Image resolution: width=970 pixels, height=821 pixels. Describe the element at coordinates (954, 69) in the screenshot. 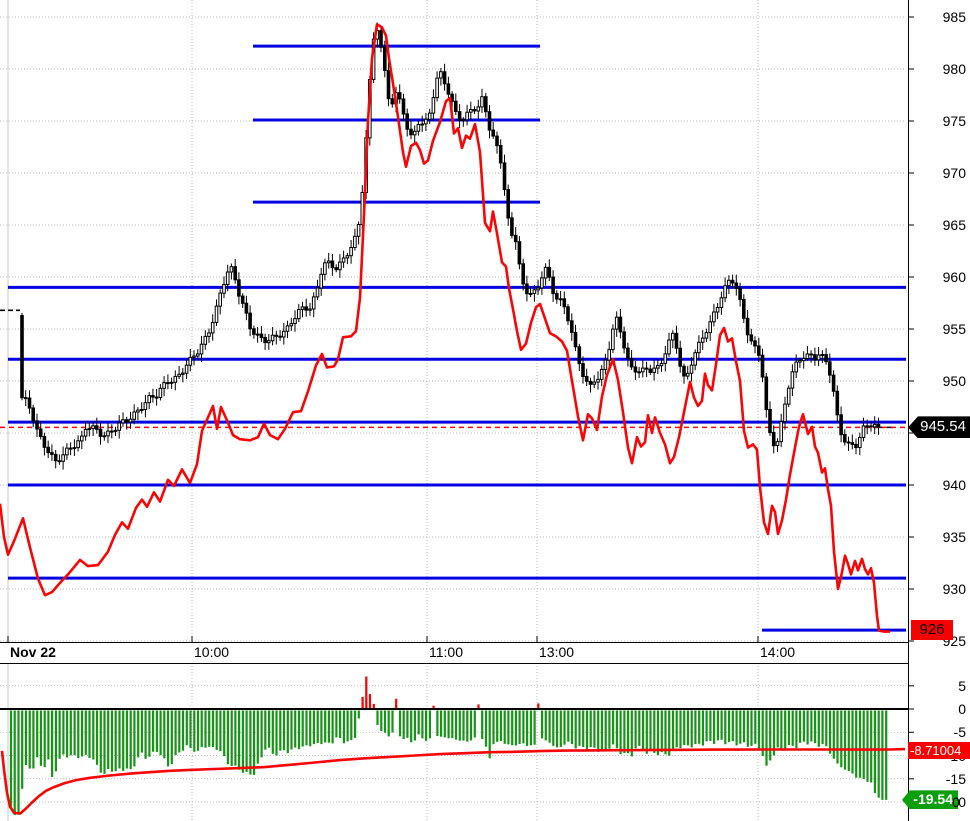

I see `price-axis-label: 980` at that location.